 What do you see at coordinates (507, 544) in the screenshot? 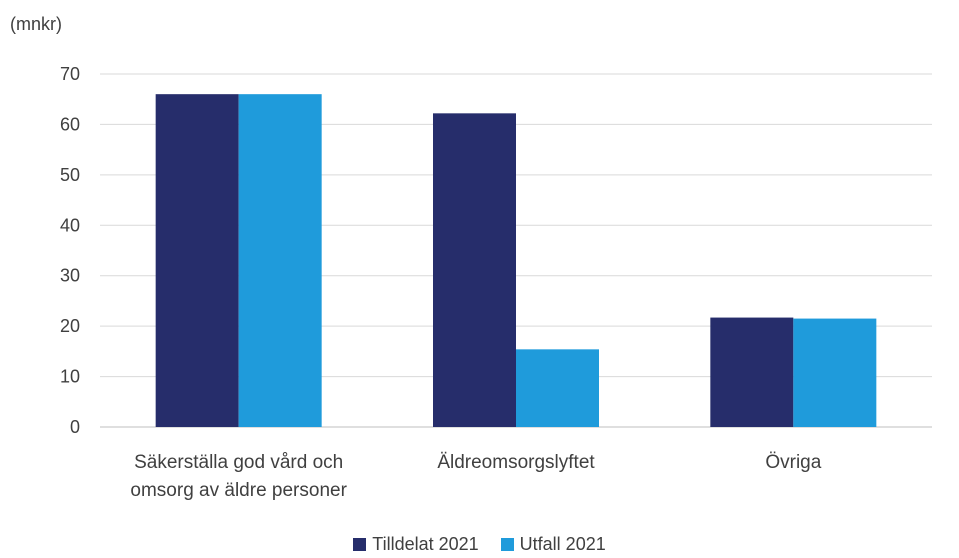
I see `legend-swatch-utfall` at bounding box center [507, 544].